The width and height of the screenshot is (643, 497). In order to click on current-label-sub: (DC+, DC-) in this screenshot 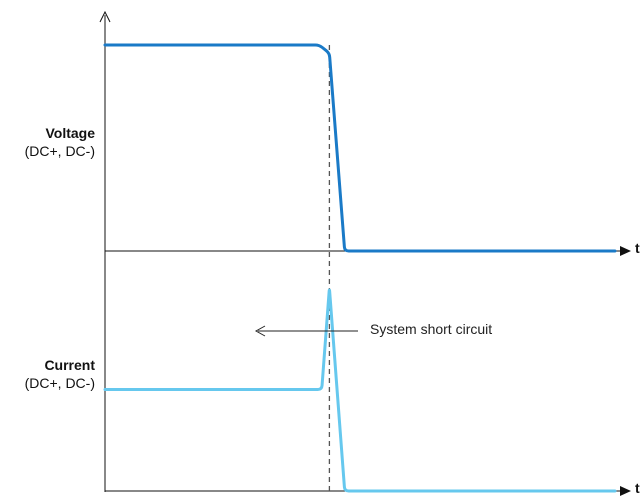, I will do `click(59, 383)`.